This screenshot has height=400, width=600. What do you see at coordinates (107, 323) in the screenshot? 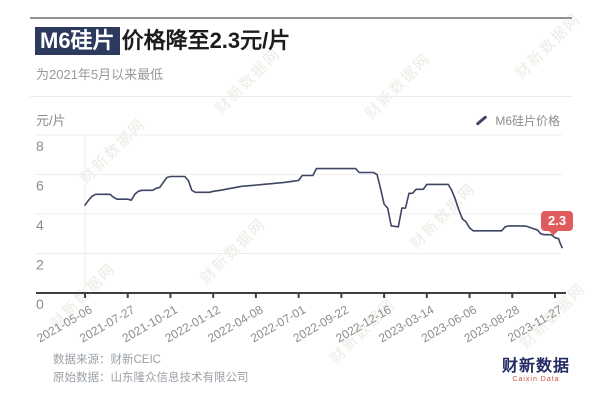
I see `x-axis-label: 2021-07-27` at bounding box center [107, 323].